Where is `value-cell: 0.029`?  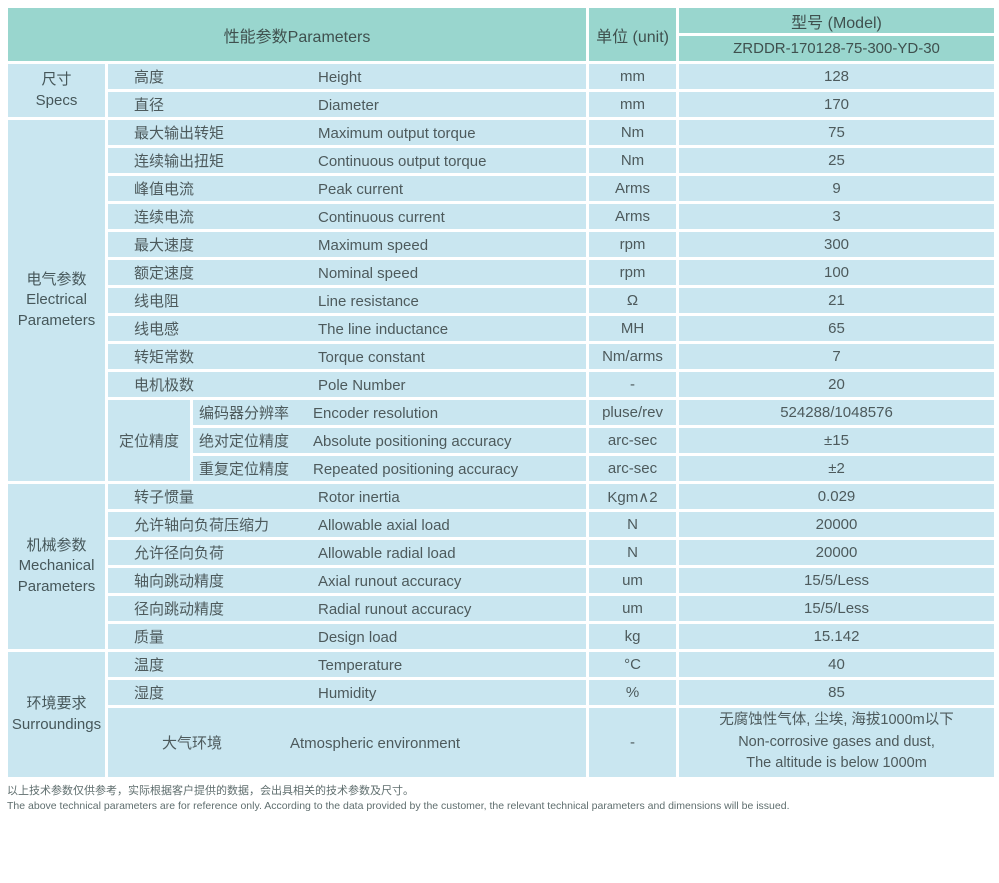 value-cell: 0.029 is located at coordinates (837, 496).